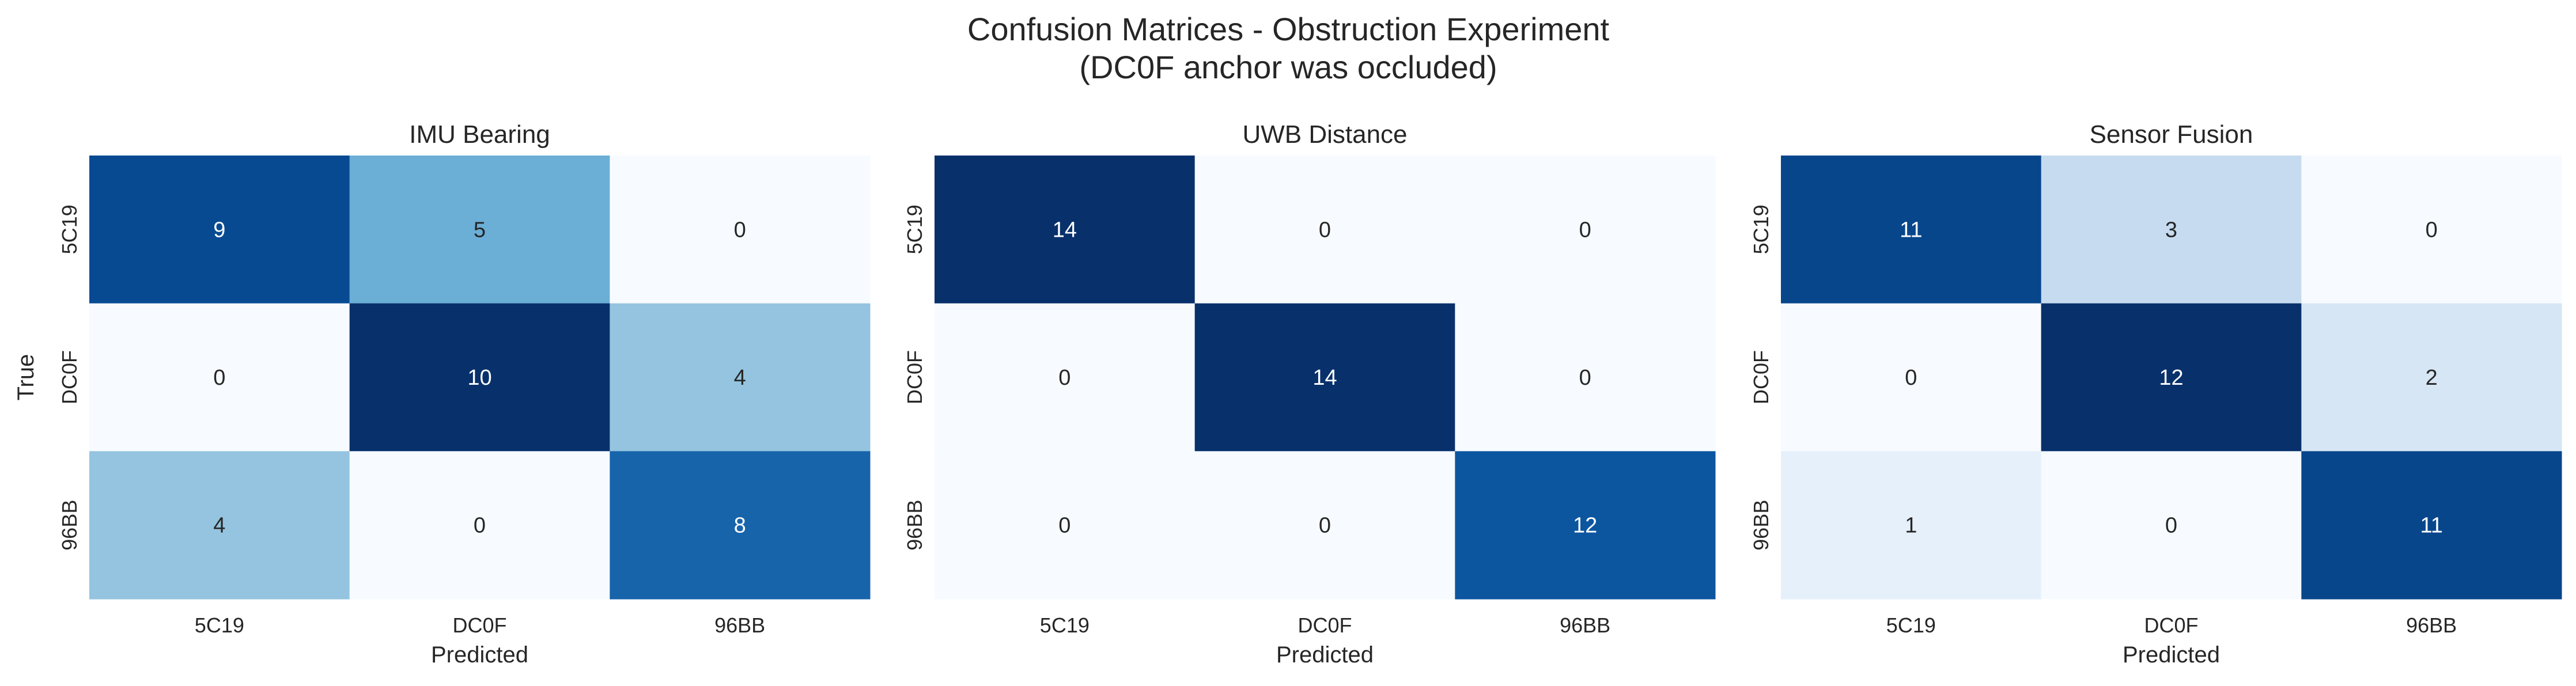 The height and width of the screenshot is (686, 2576). I want to click on cell-value-label: 9, so click(219, 230).